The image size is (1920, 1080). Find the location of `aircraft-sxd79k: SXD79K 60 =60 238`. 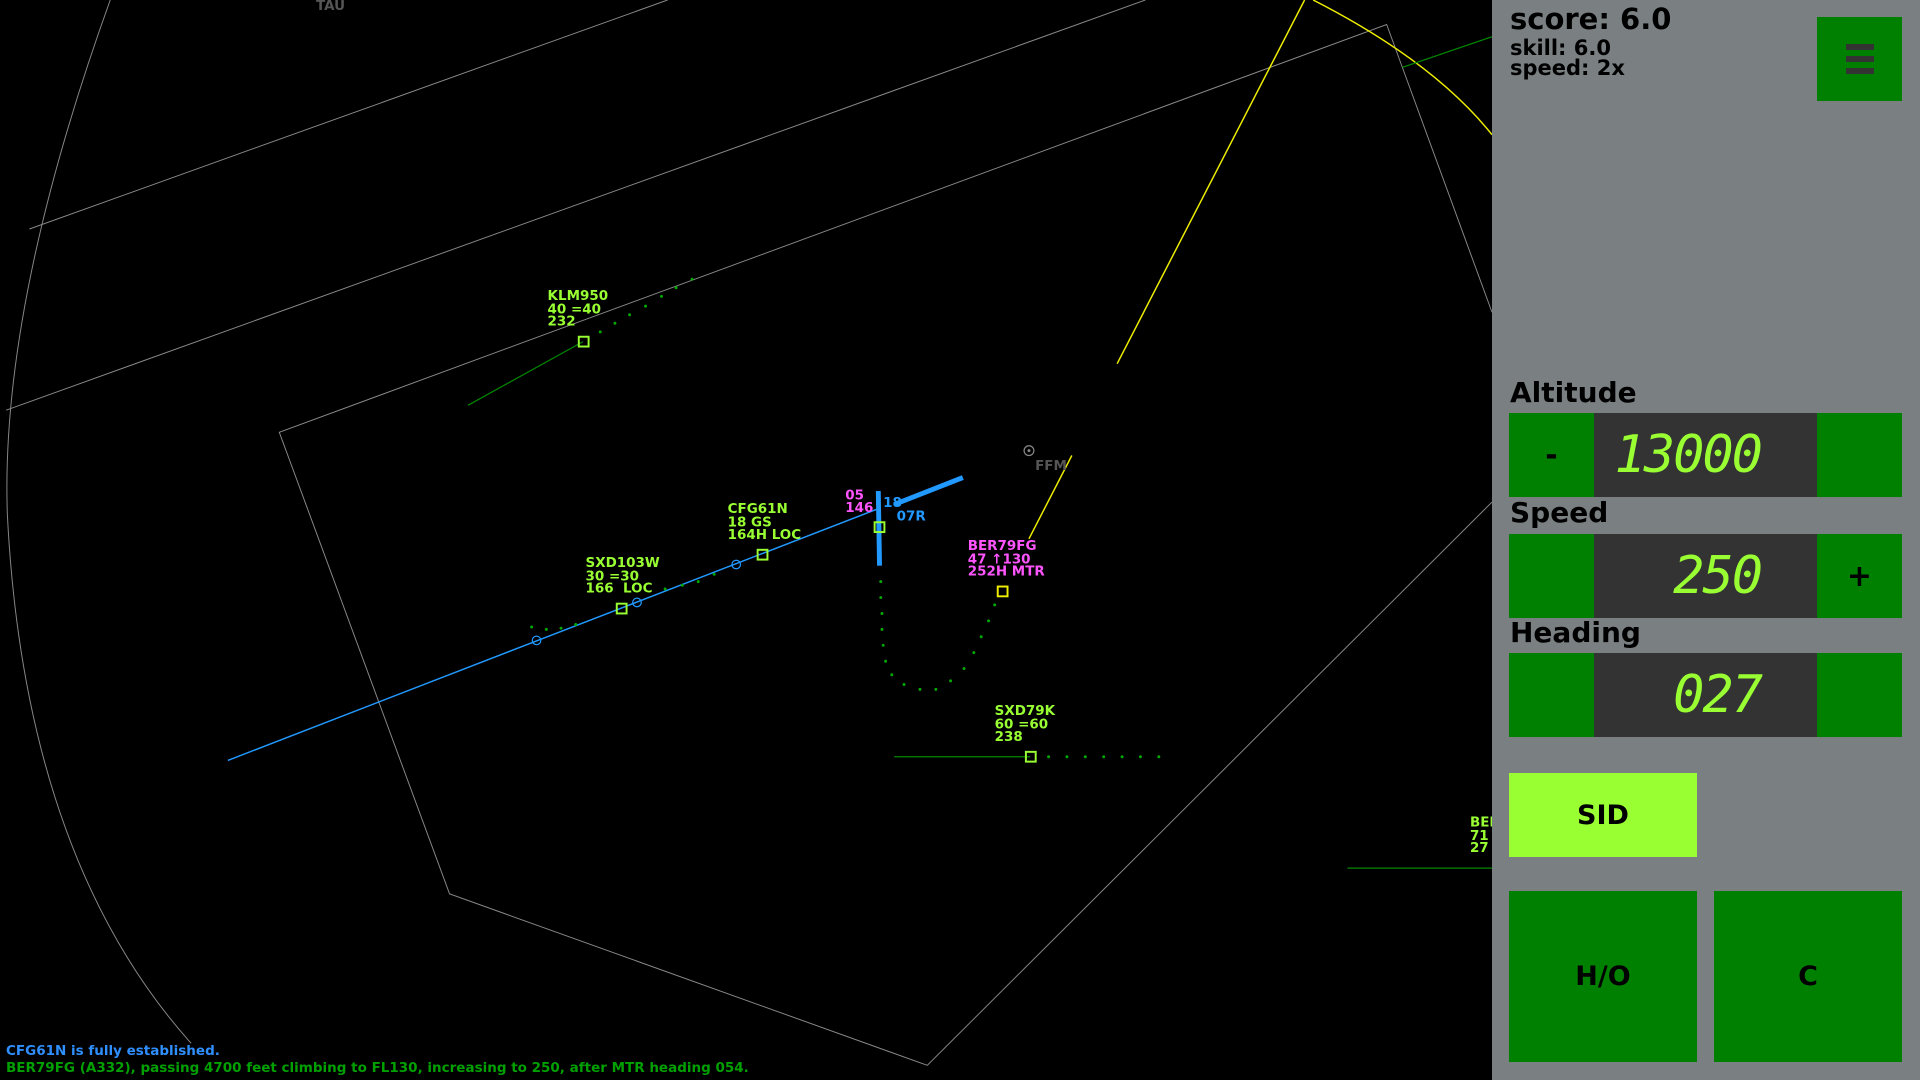

aircraft-sxd79k: SXD79K 60 =60 238 is located at coordinates (1025, 733).